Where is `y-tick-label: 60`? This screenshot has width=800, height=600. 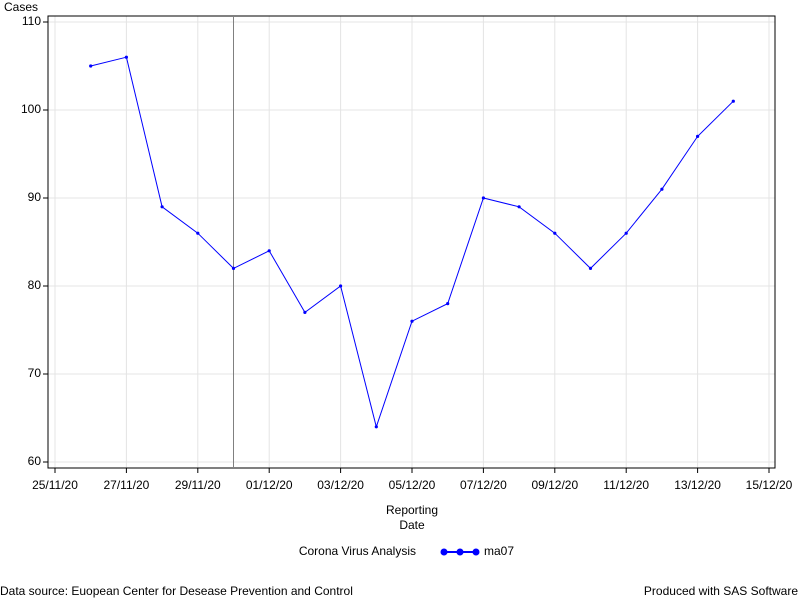 y-tick-label: 60 is located at coordinates (35, 461).